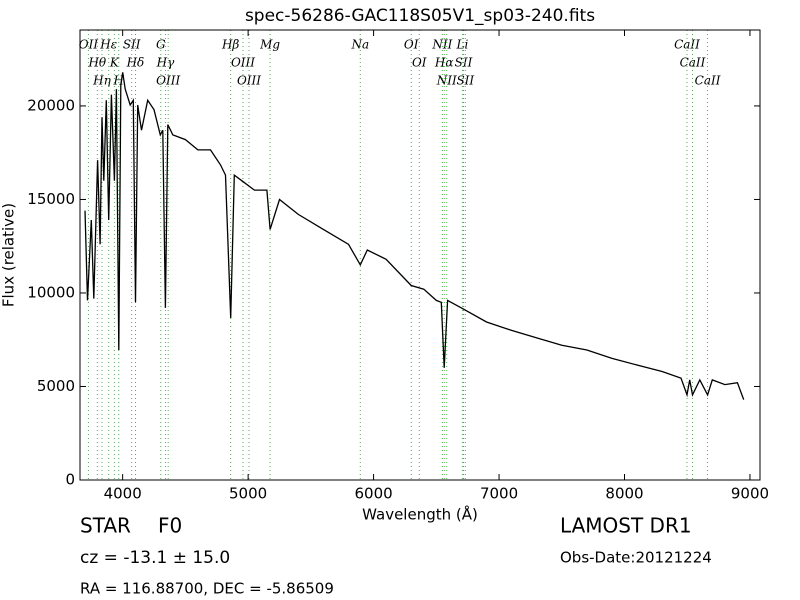 The image size is (800, 600). What do you see at coordinates (51, 292) in the screenshot?
I see `y-tick-label: 10000` at bounding box center [51, 292].